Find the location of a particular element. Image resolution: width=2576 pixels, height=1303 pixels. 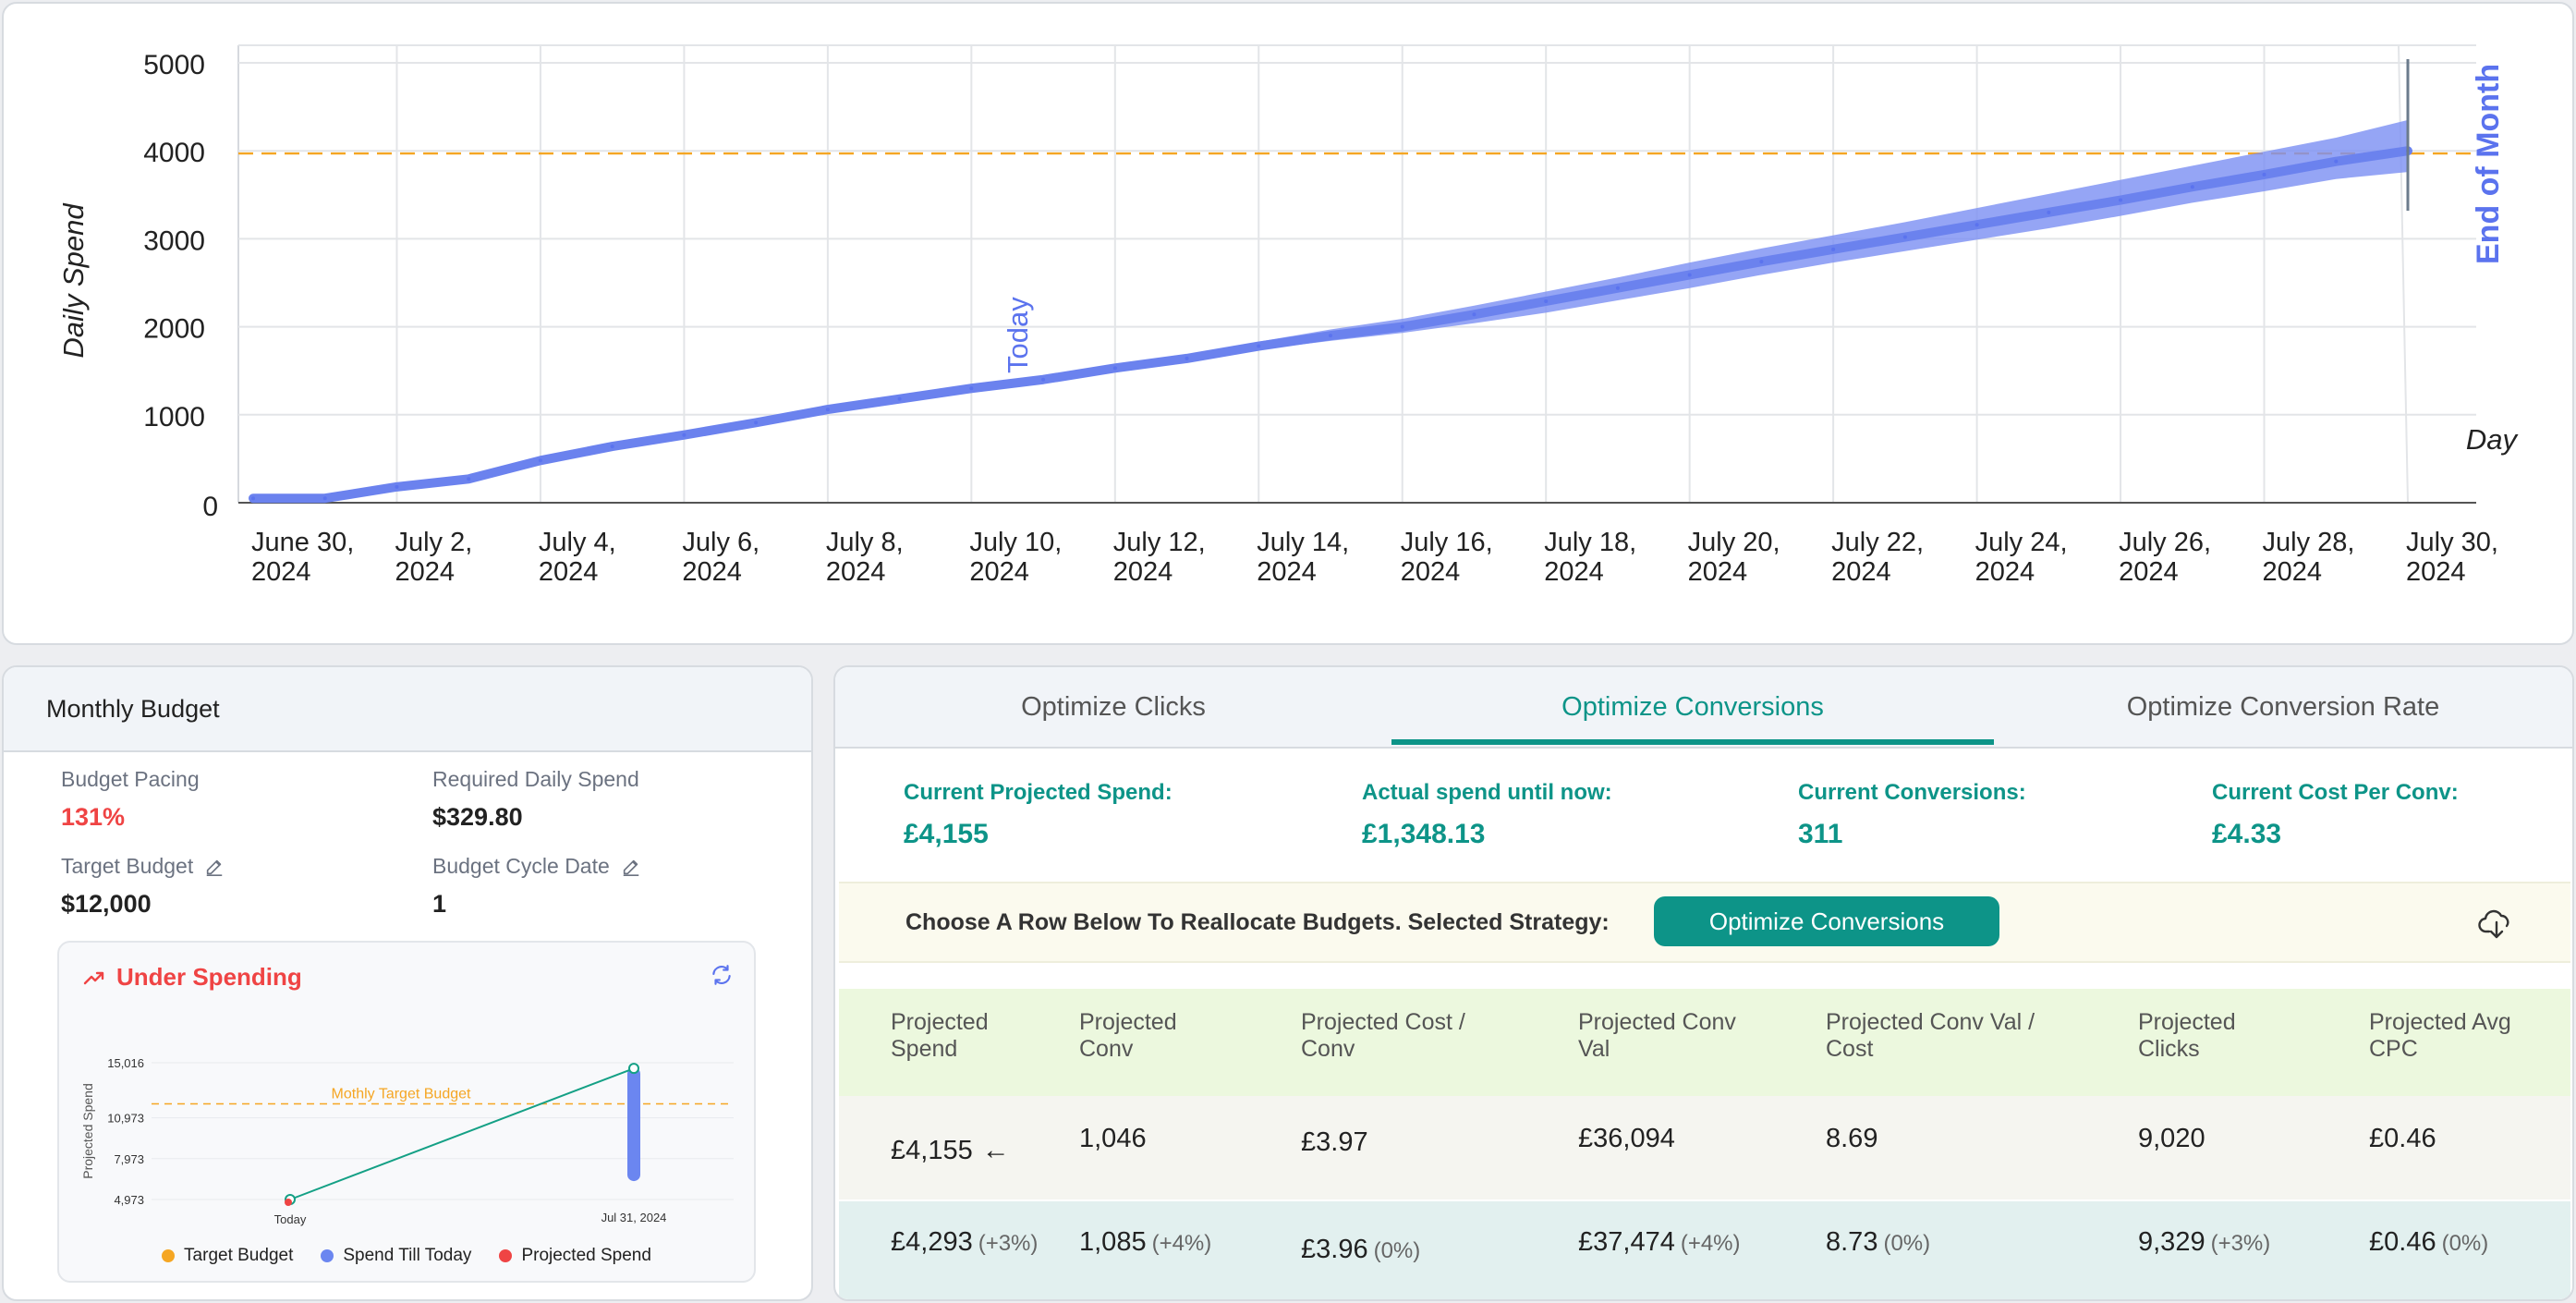

metric-label: Current Cost Per Conv: is located at coordinates (2335, 792).